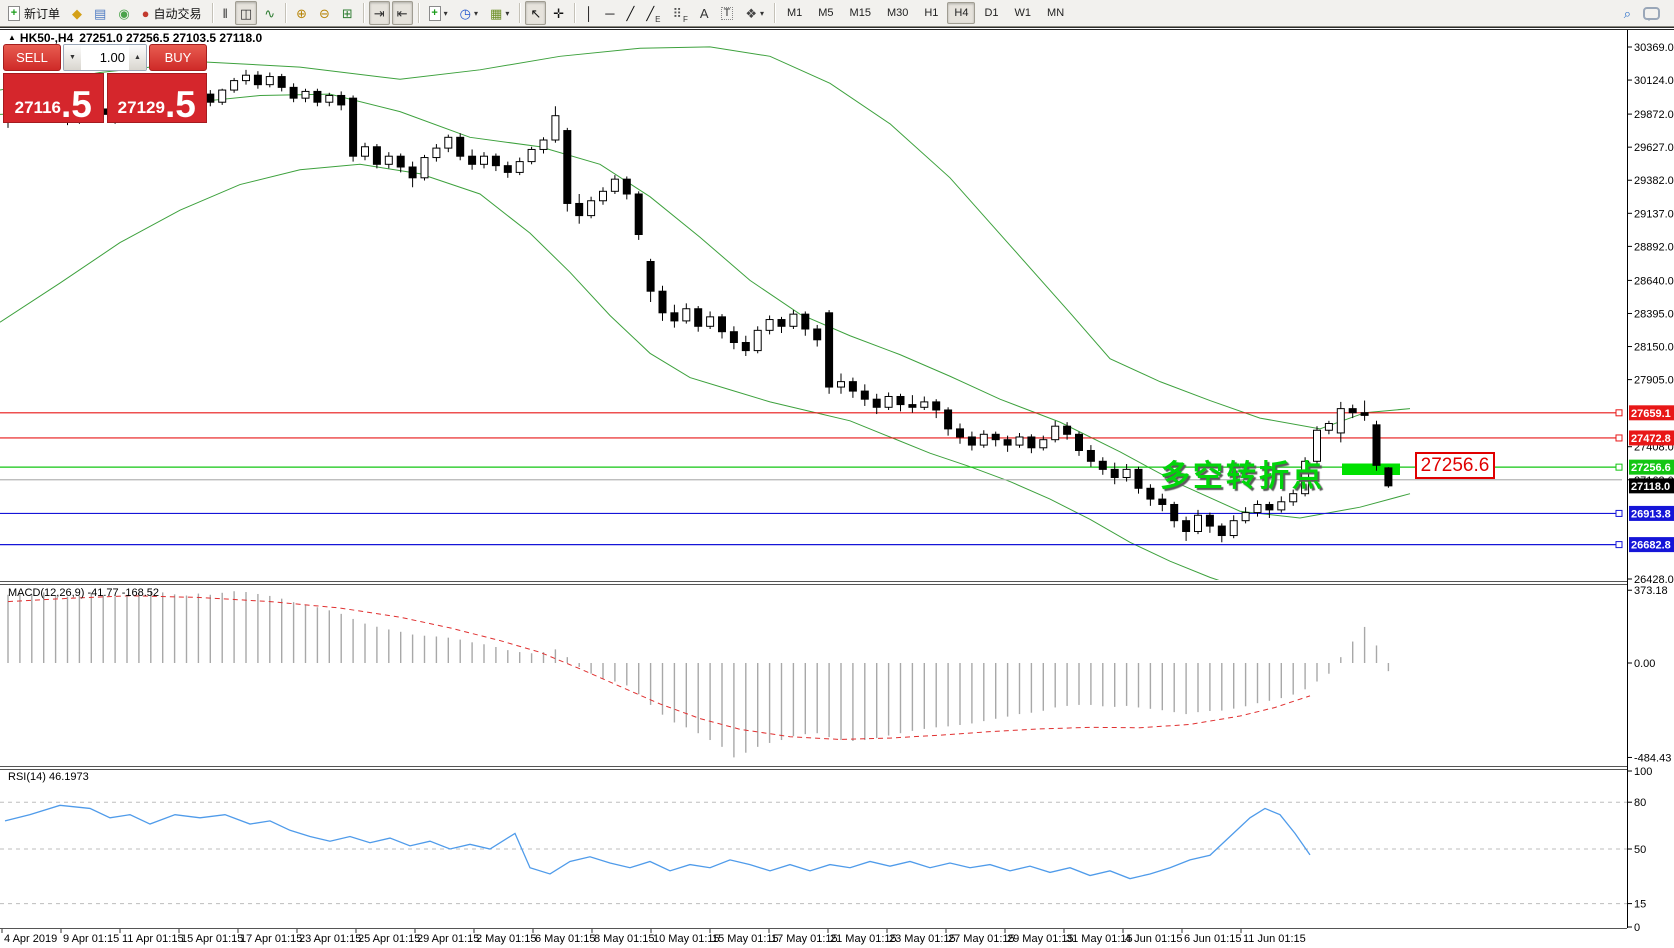 This screenshot has height=948, width=1674. I want to click on sell-price-display: 27116.5, so click(53, 98).